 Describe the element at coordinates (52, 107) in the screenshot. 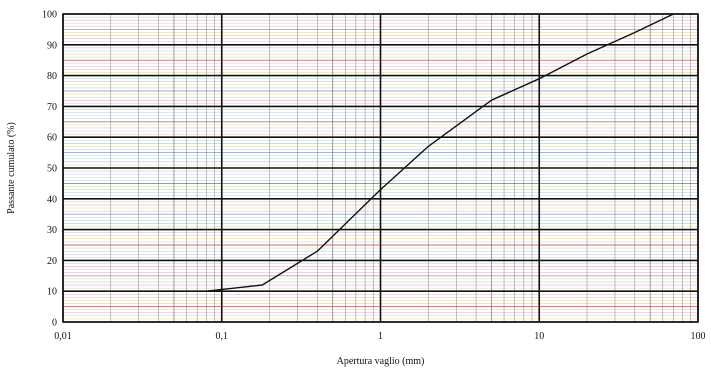

I see `y-tick-label: 70` at that location.